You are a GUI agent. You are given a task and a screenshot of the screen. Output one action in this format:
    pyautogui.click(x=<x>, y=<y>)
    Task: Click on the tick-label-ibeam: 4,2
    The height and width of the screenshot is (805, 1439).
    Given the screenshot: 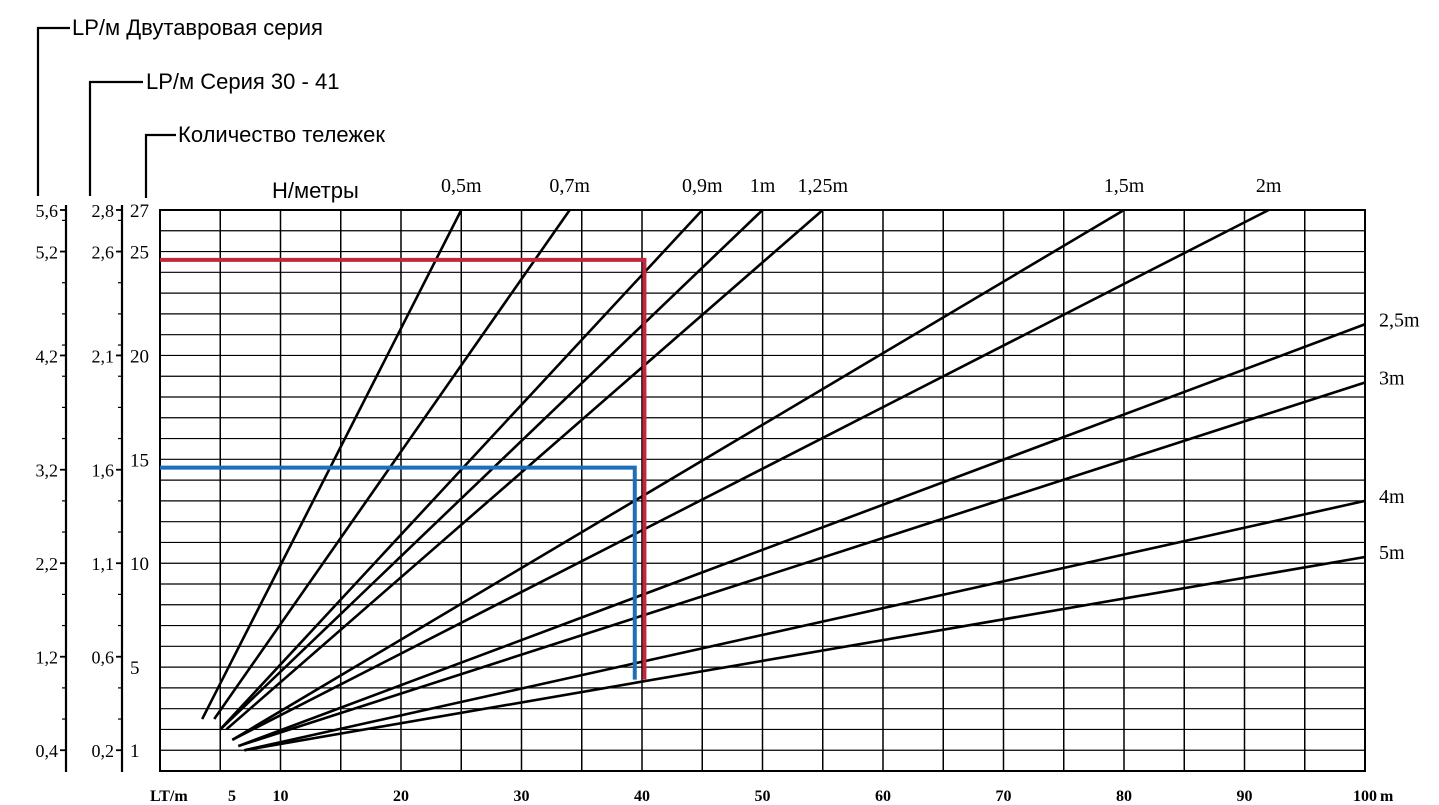 What is the action you would take?
    pyautogui.click(x=47, y=356)
    